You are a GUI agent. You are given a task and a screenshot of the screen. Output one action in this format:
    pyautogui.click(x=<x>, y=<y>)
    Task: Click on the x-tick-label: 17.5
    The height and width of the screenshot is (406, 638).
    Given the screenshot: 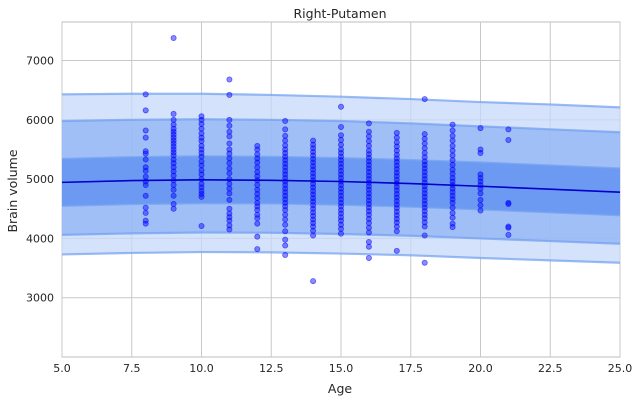 What is the action you would take?
    pyautogui.click(x=411, y=368)
    